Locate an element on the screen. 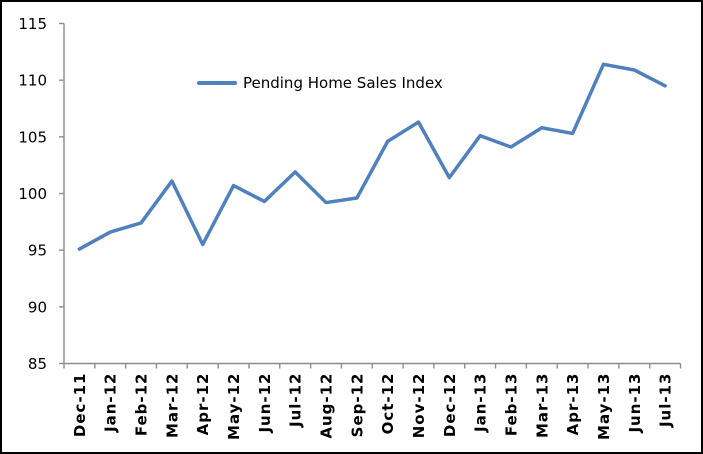 The width and height of the screenshot is (703, 454). x-tick-label: May-13 is located at coordinates (604, 406).